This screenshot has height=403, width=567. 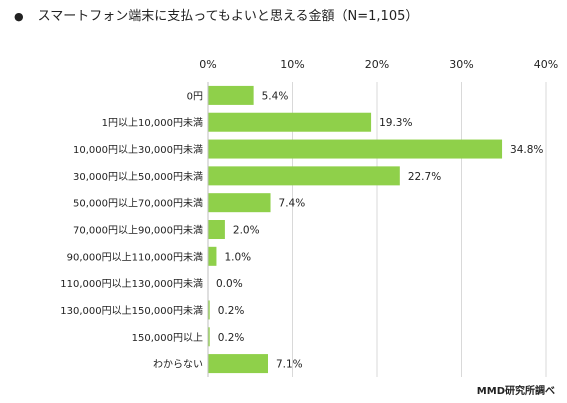 What do you see at coordinates (167, 338) in the screenshot?
I see `category-label: 150,000円以上` at bounding box center [167, 338].